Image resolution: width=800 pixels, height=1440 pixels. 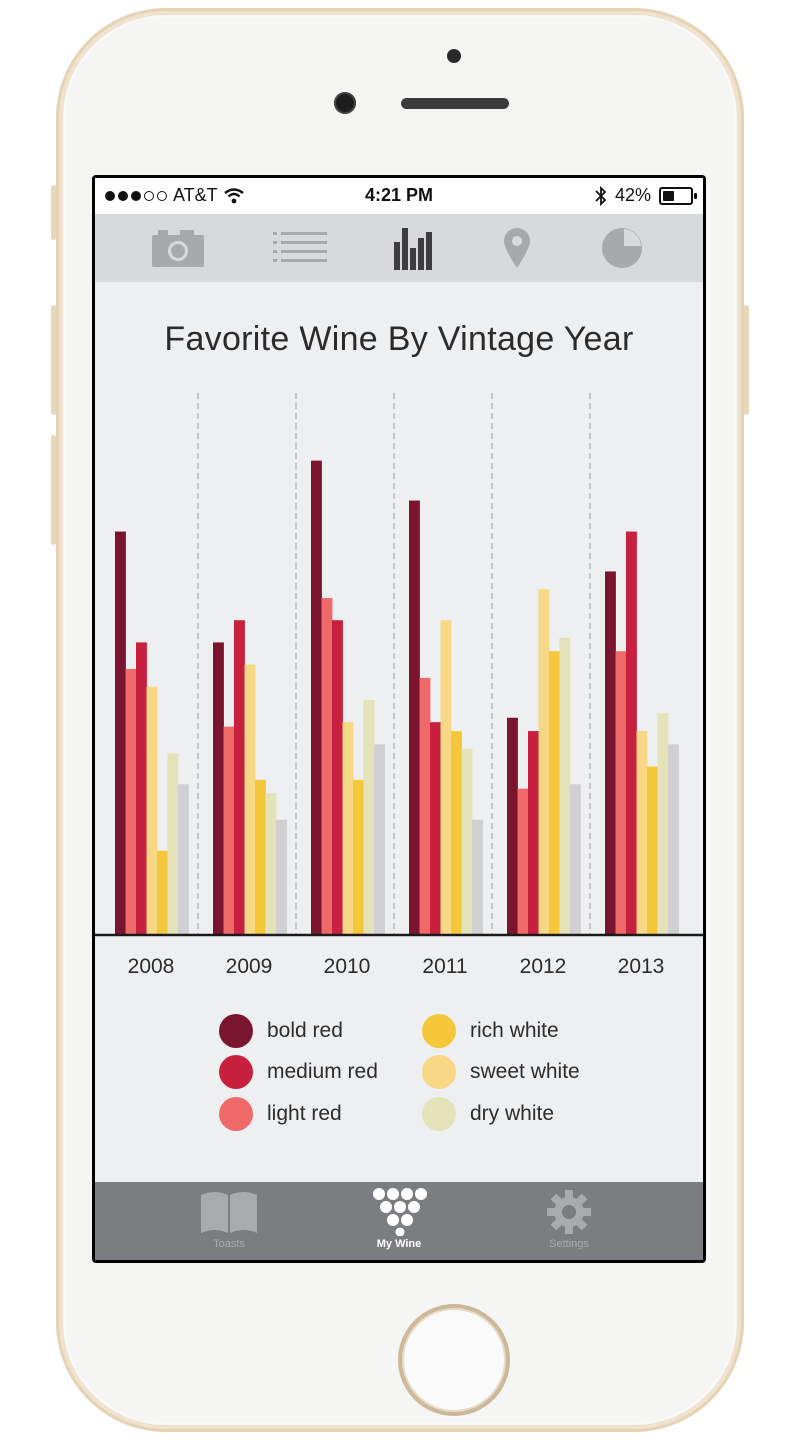 I want to click on tab-my-wine-label: My Wine, so click(x=399, y=1244).